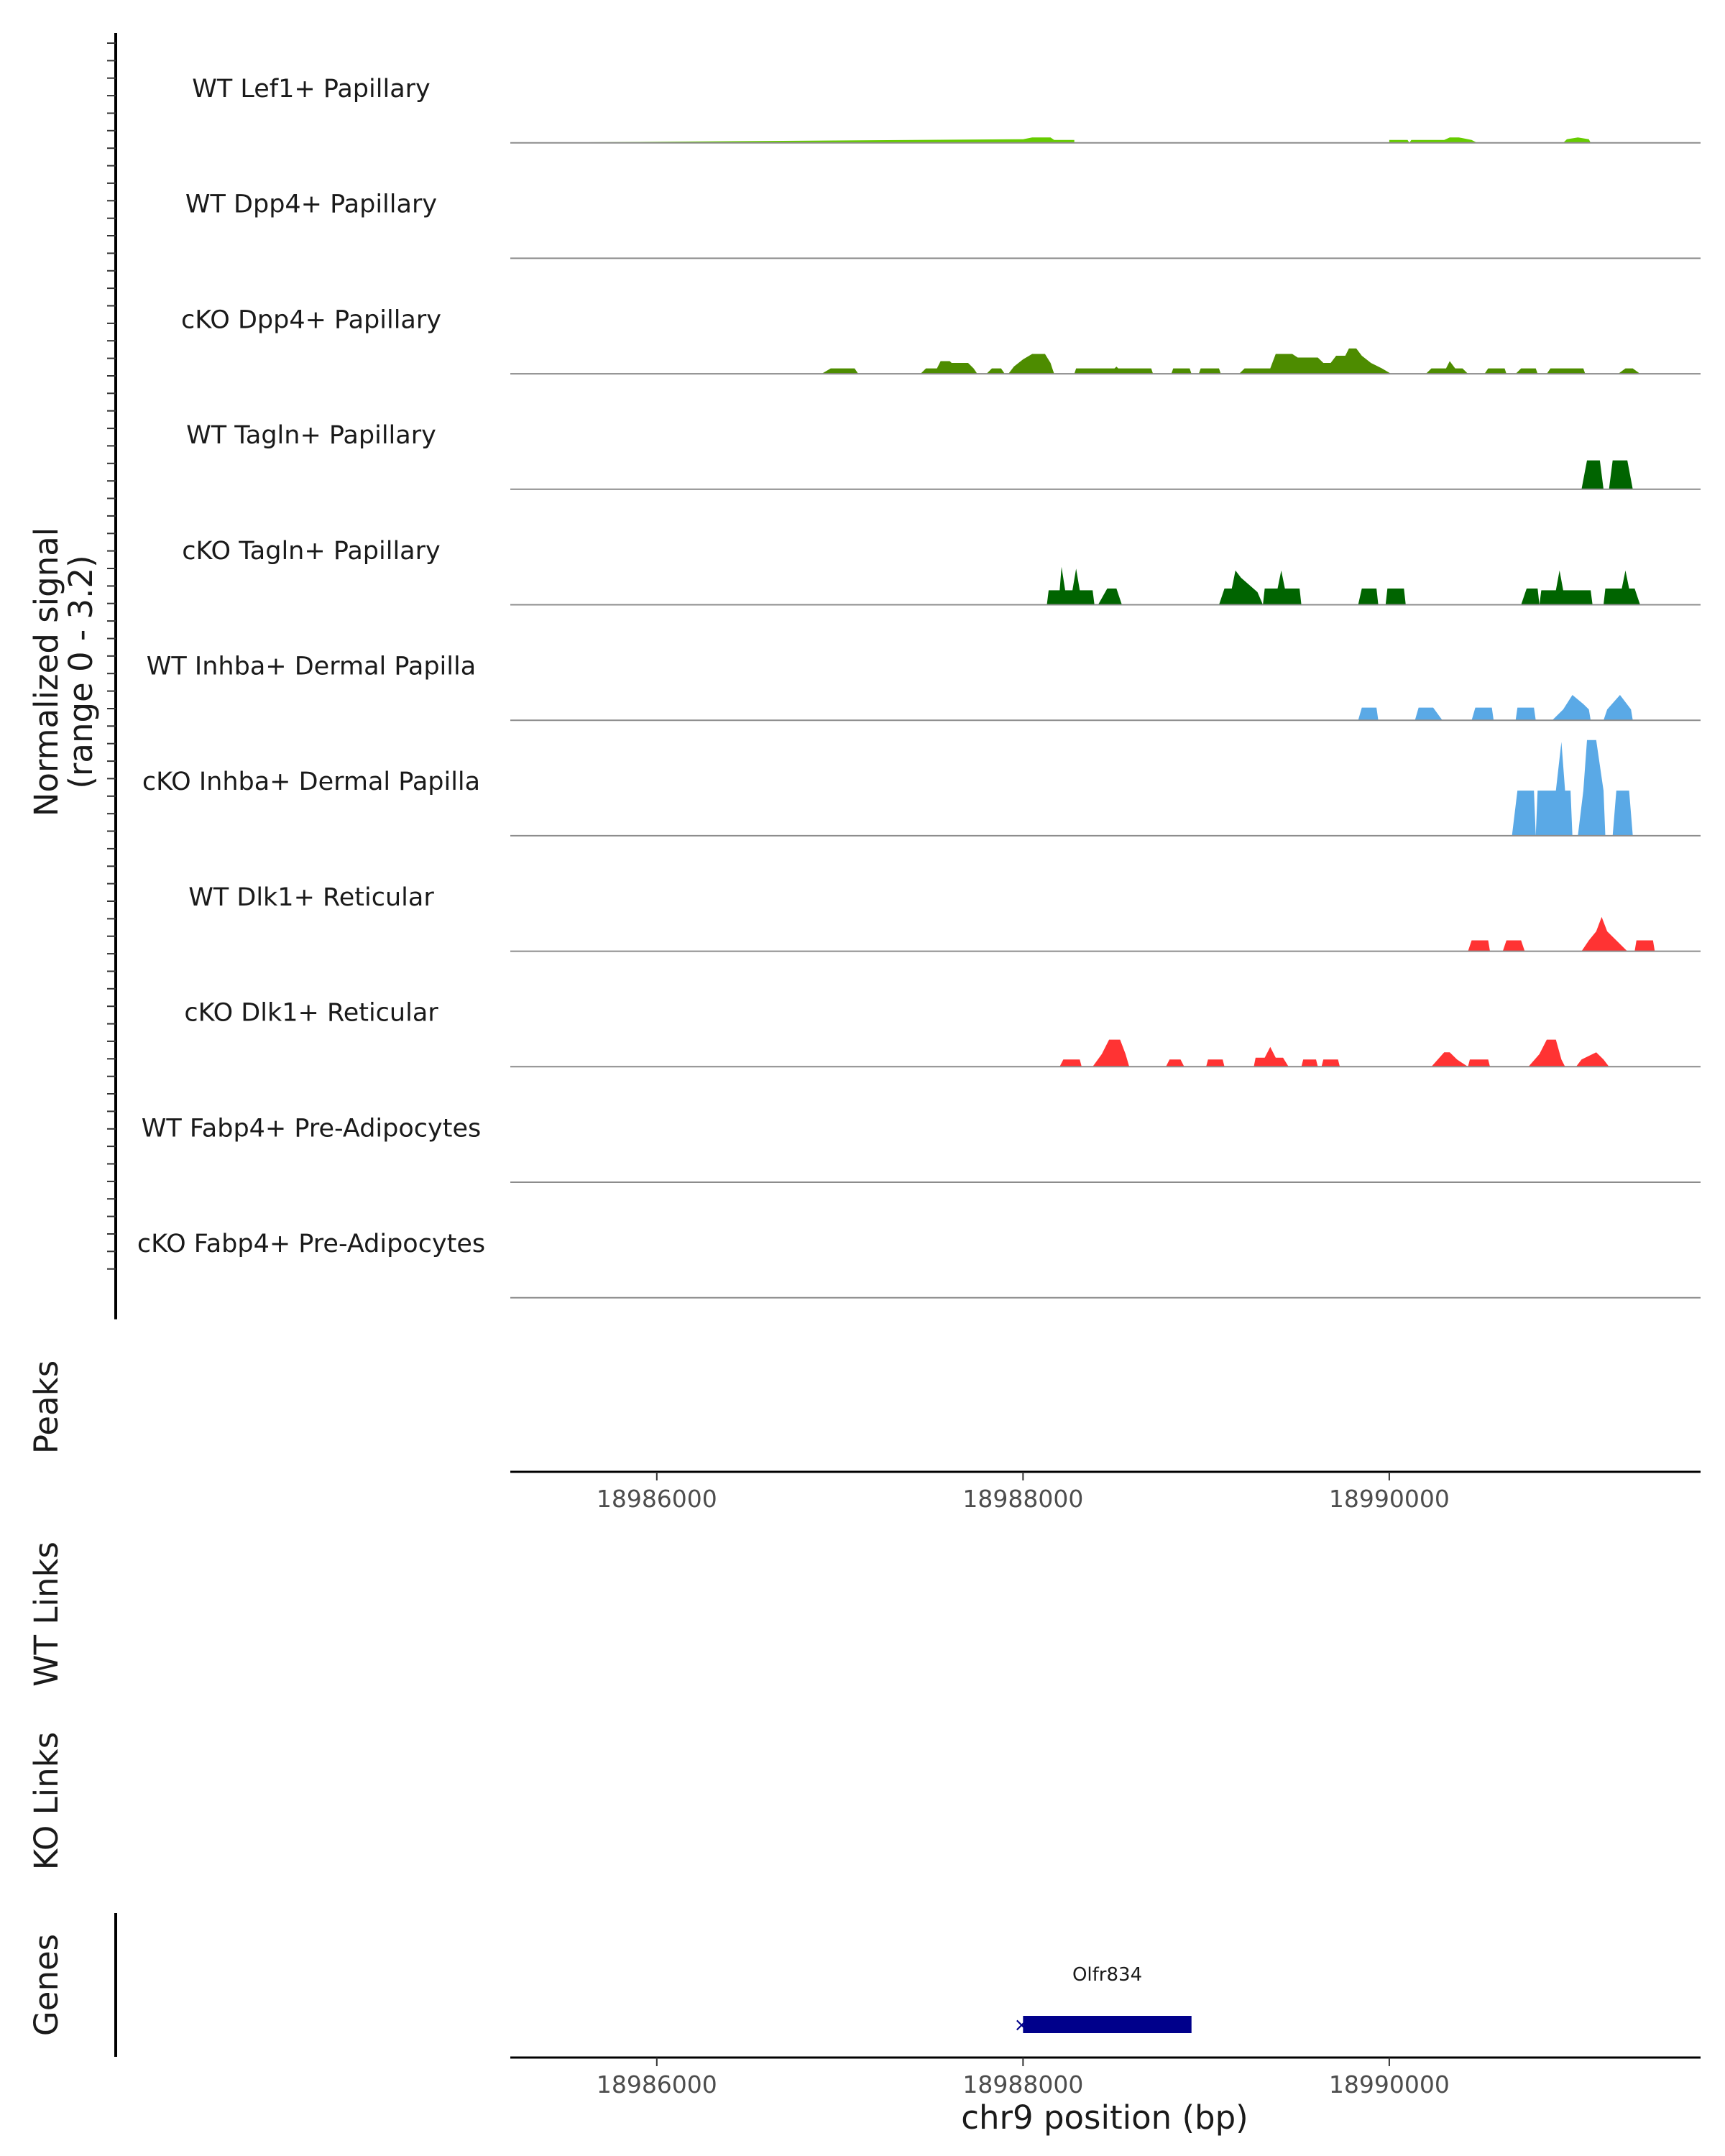  Describe the element at coordinates (46, 1407) in the screenshot. I see `peaks-title: Peaks` at that location.